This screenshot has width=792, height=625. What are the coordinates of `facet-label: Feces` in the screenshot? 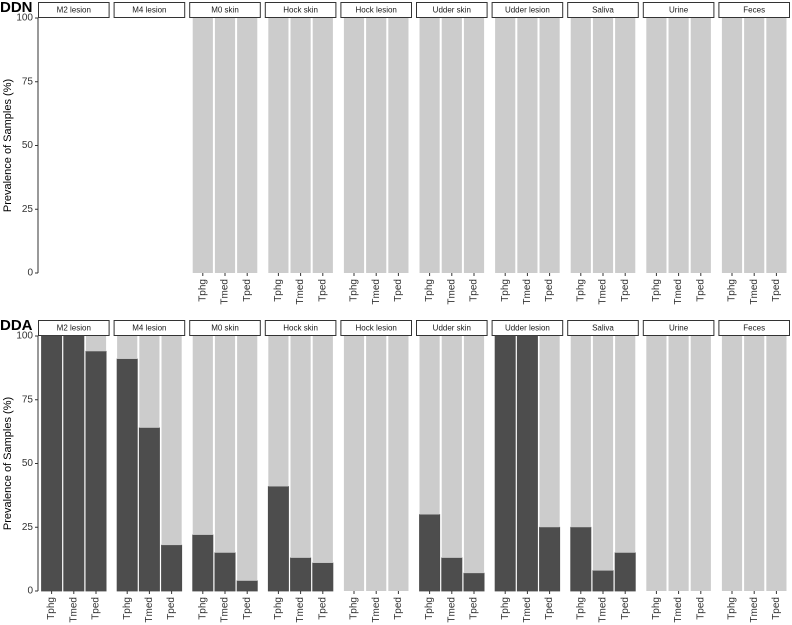 It's located at (754, 328).